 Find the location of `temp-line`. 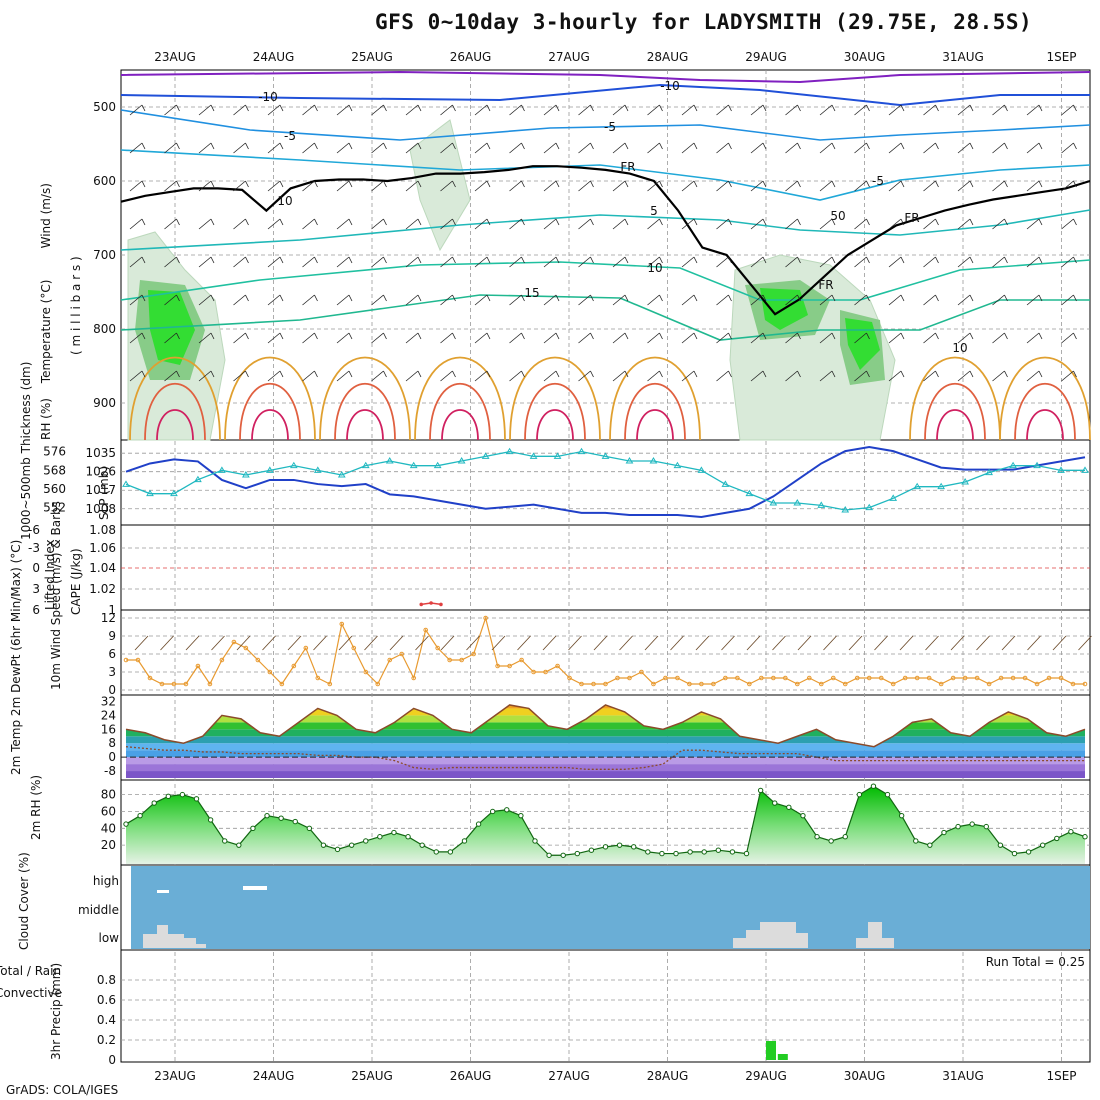

temp-line is located at coordinates (605, 726).